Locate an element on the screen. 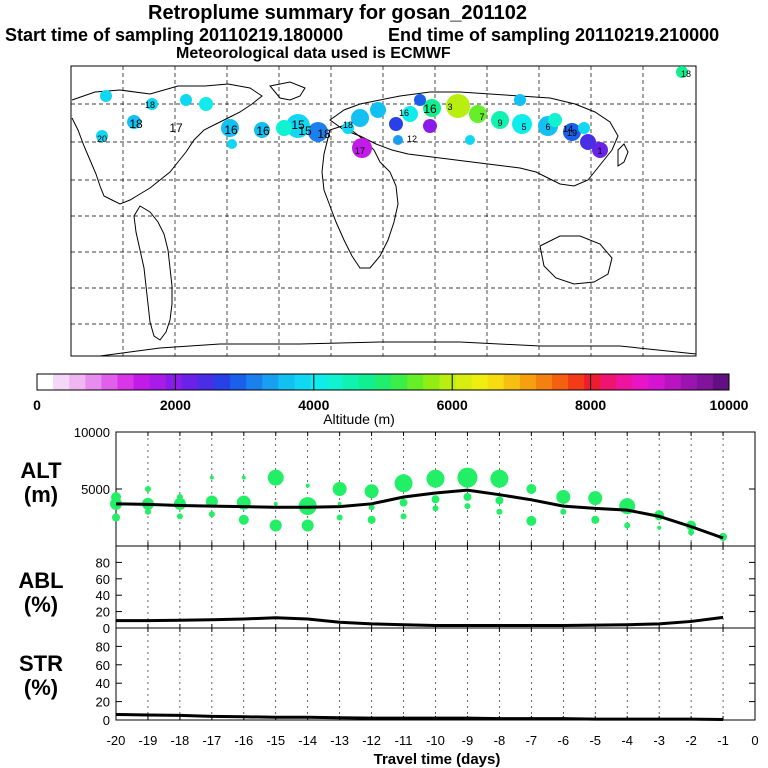  map-label: 16 is located at coordinates (231, 130).